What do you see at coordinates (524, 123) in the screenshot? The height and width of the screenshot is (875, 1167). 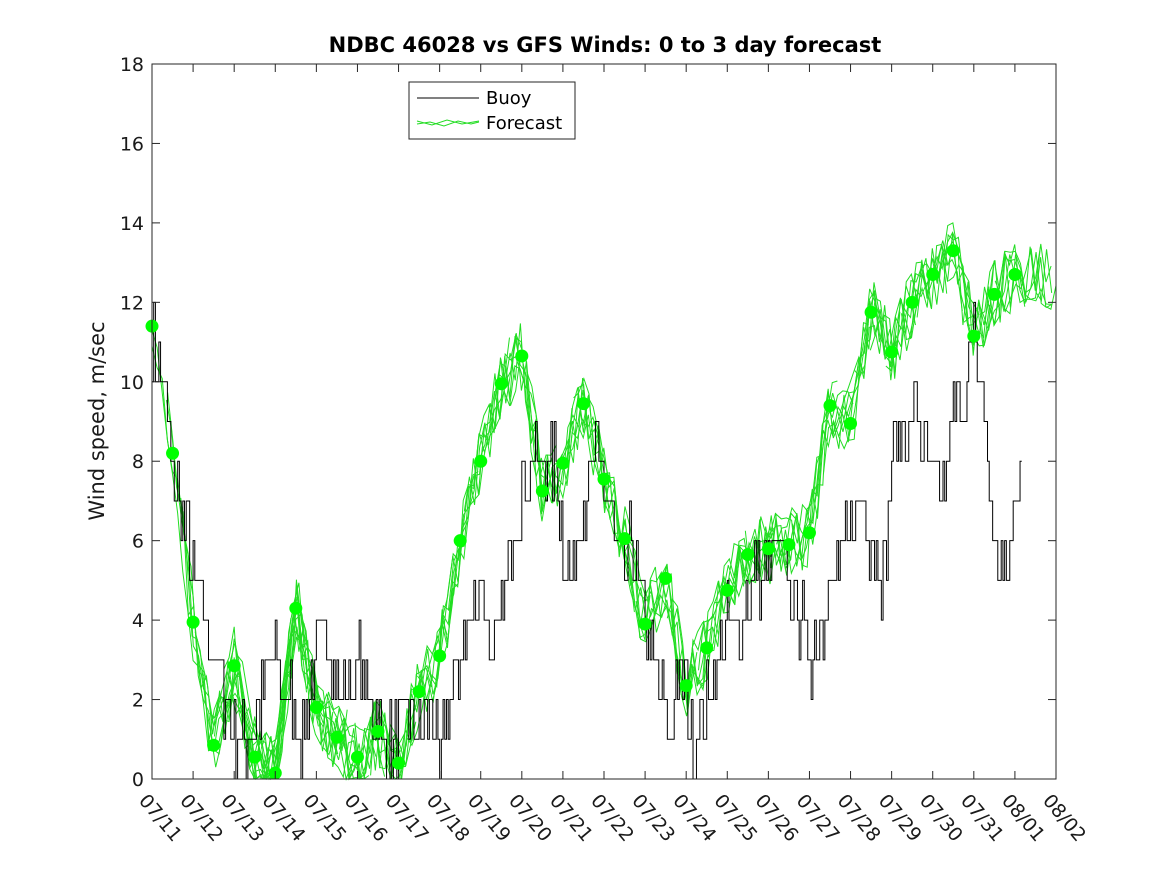 I see `legend-forecast-label: Forecast` at bounding box center [524, 123].